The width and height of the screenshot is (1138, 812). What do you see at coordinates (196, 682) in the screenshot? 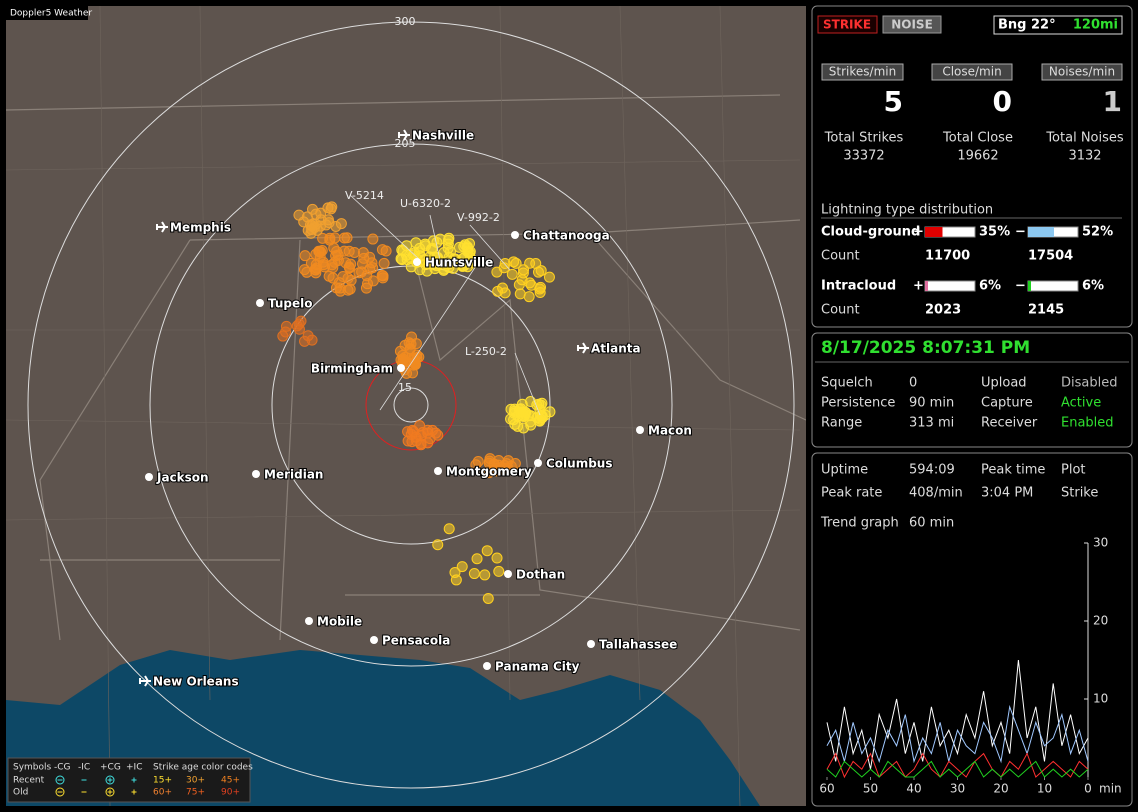
I see `city-label: New Orleans` at bounding box center [196, 682].